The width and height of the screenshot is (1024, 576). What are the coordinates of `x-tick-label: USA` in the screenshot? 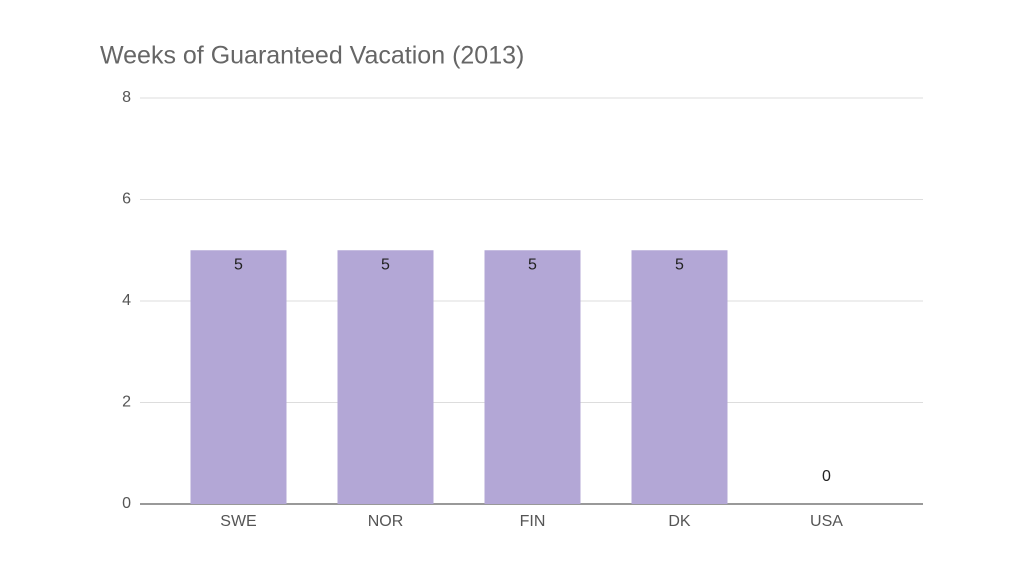 It's located at (826, 521).